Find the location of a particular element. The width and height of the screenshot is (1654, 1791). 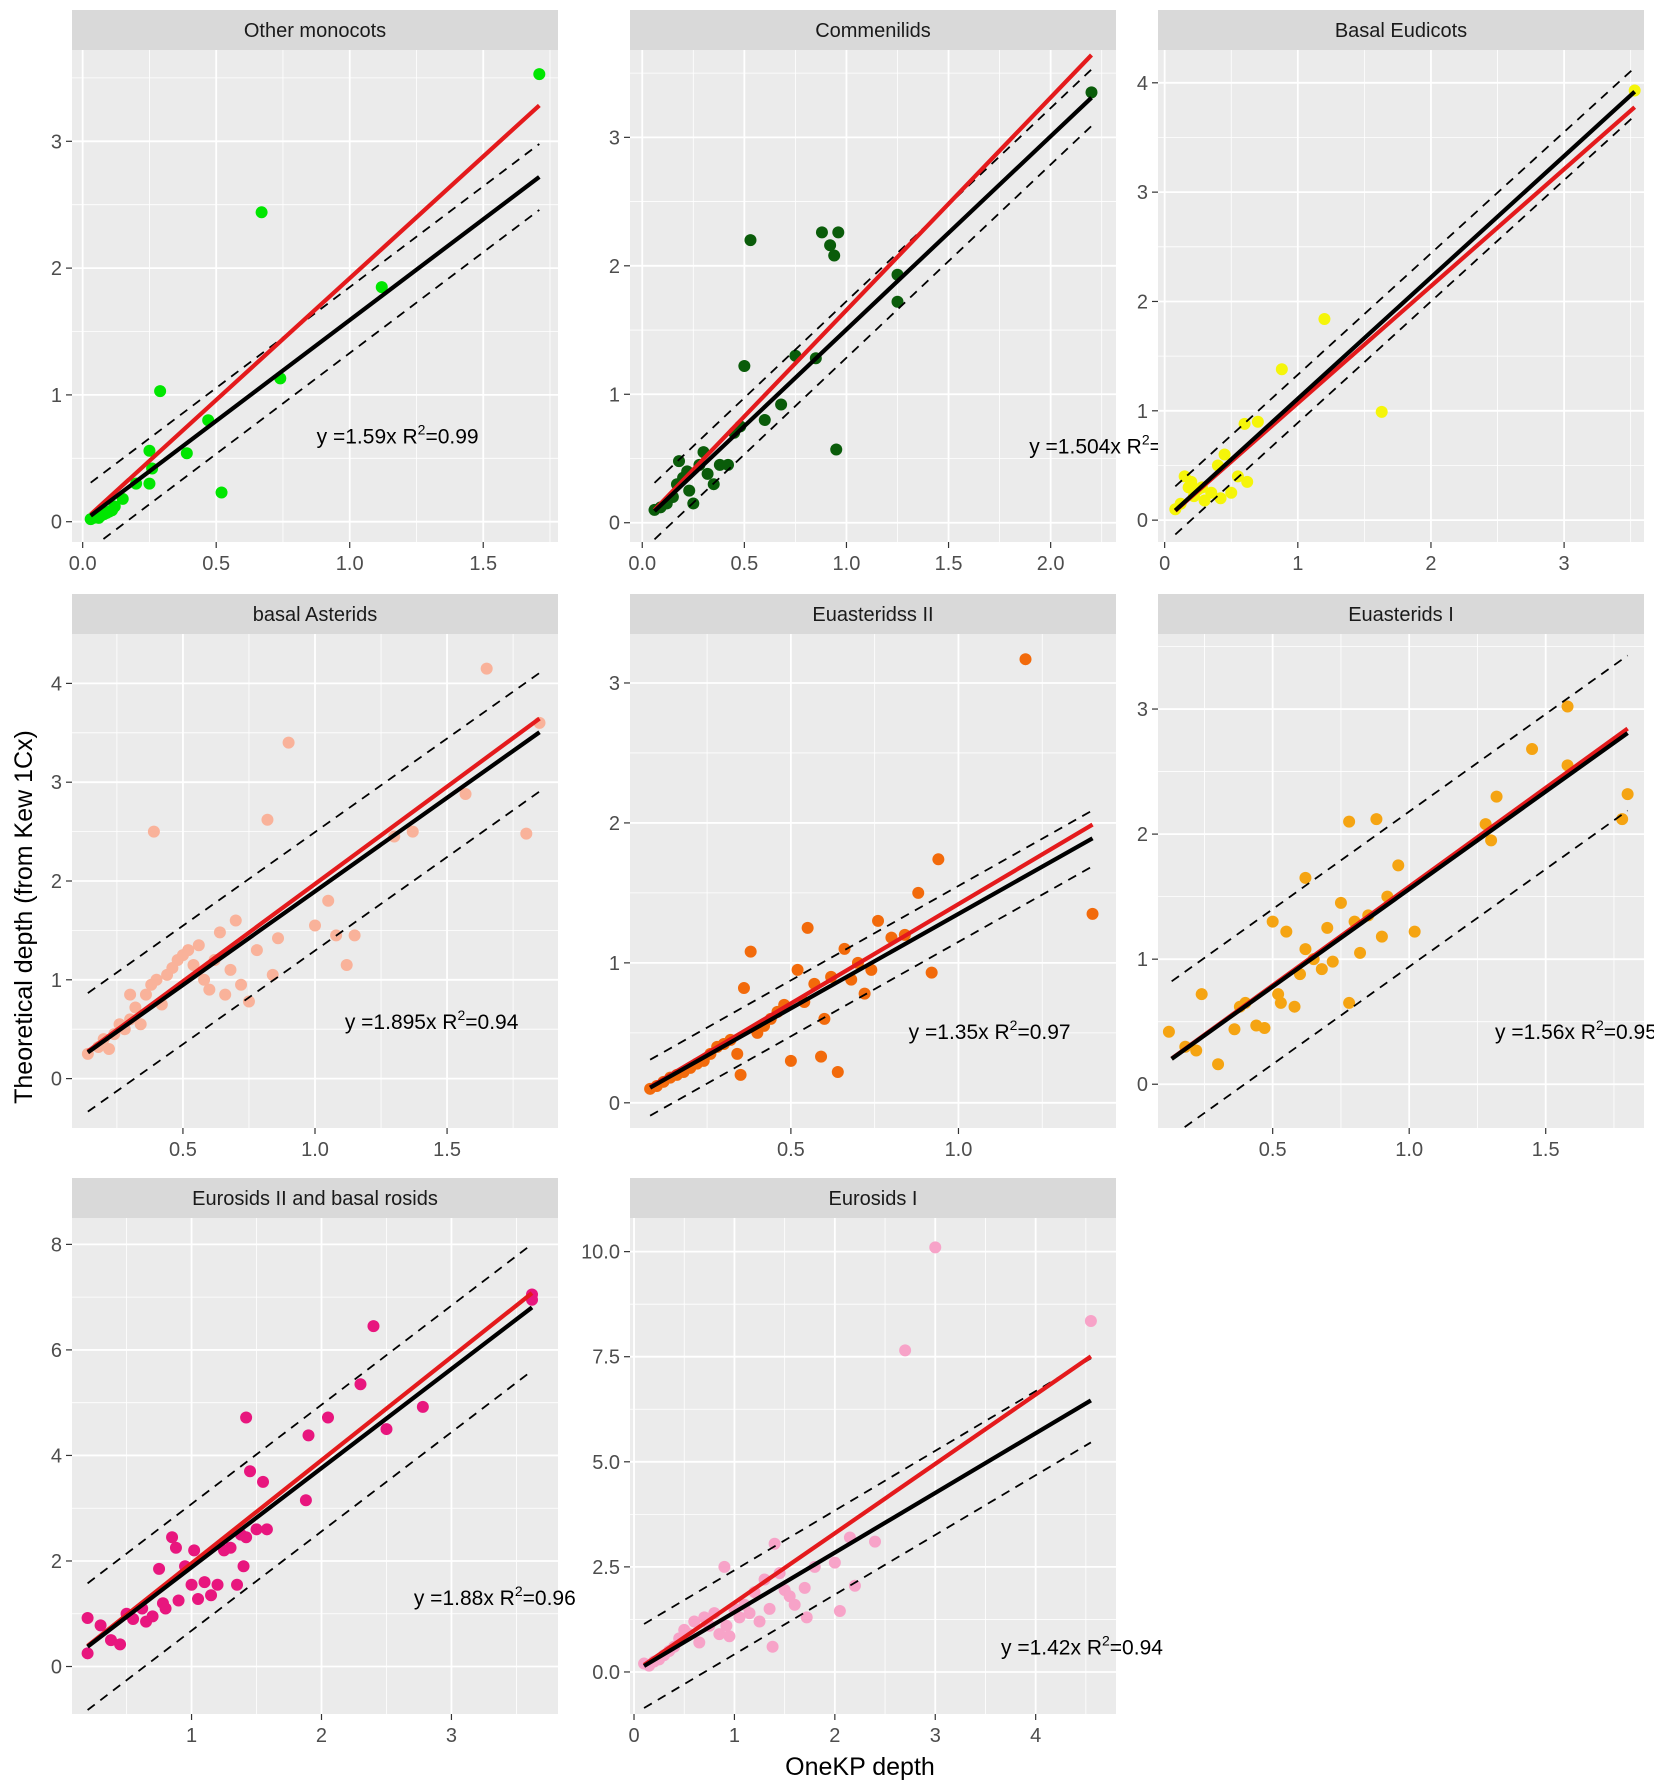

y-tick-label: 6 is located at coordinates (56, 1351).